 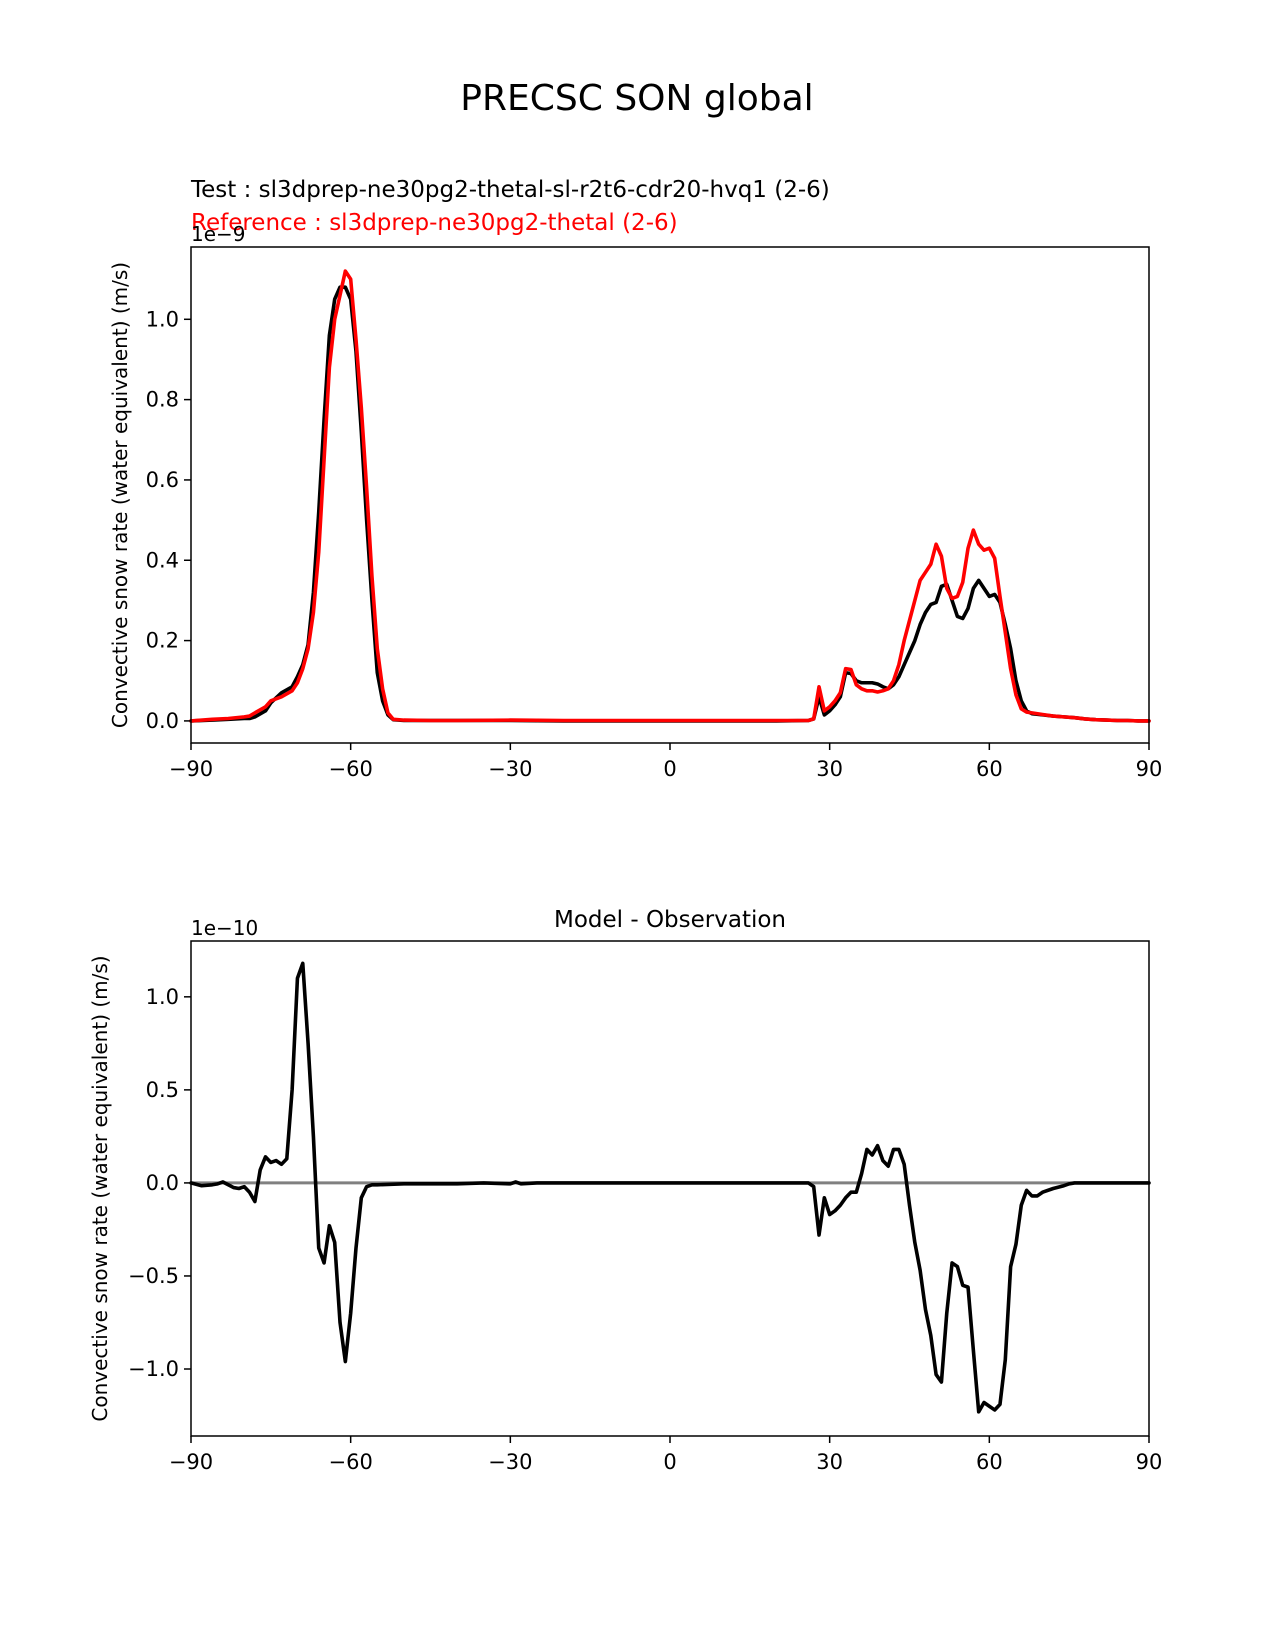 What do you see at coordinates (153, 1276) in the screenshot?
I see `y-tick-label: −0.5` at bounding box center [153, 1276].